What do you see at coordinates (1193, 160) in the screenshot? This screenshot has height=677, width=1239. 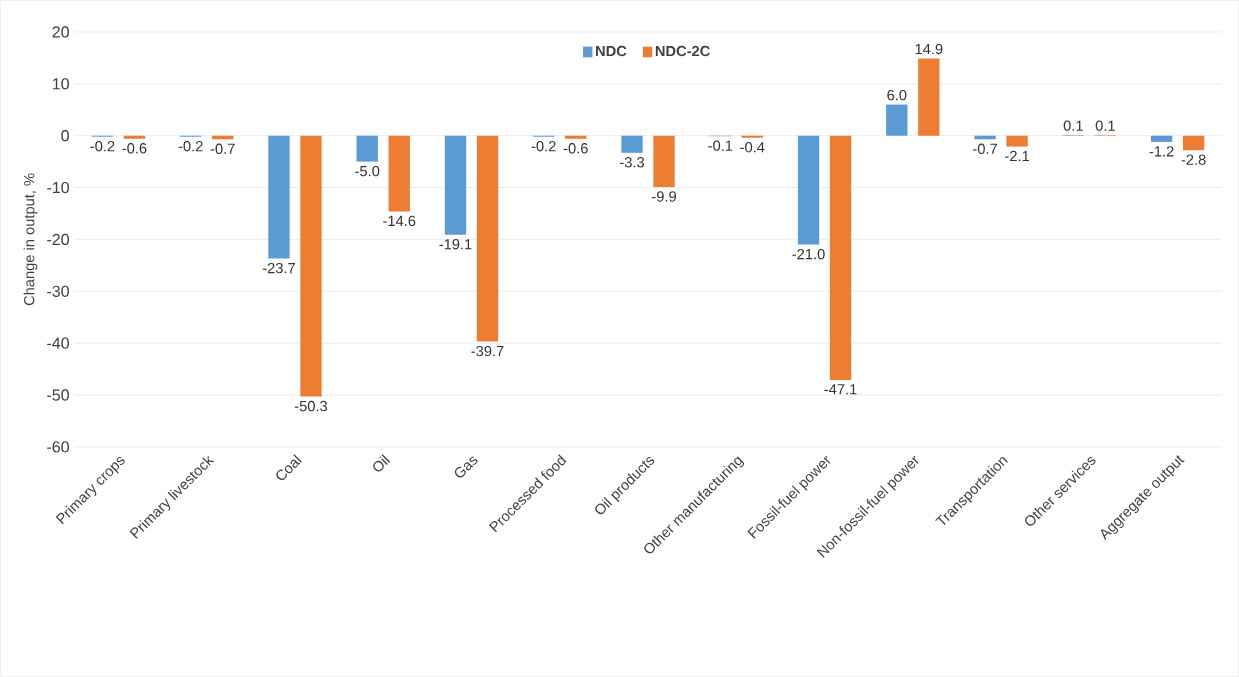 I see `data-label: -2.8` at bounding box center [1193, 160].